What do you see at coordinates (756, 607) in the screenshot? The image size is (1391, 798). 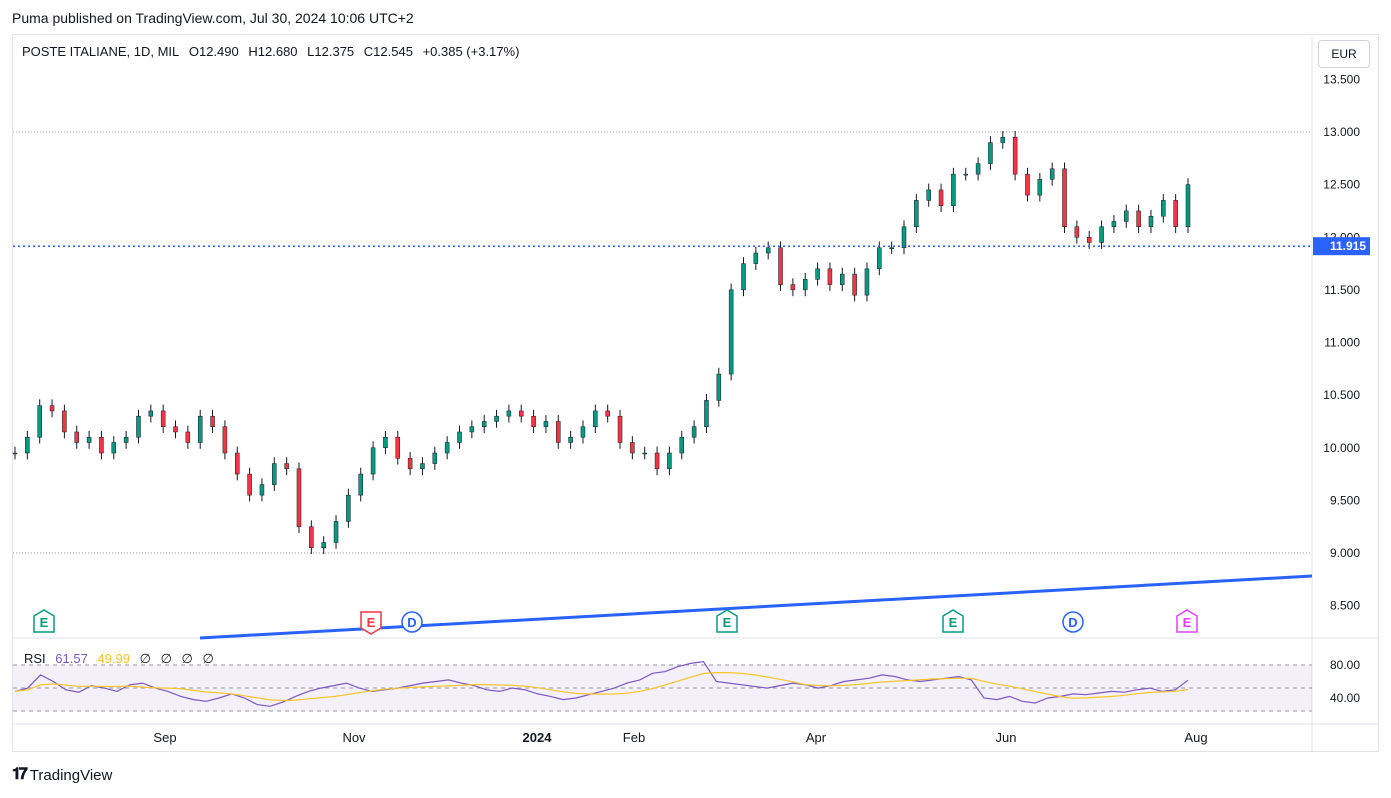 I see `trend-line` at bounding box center [756, 607].